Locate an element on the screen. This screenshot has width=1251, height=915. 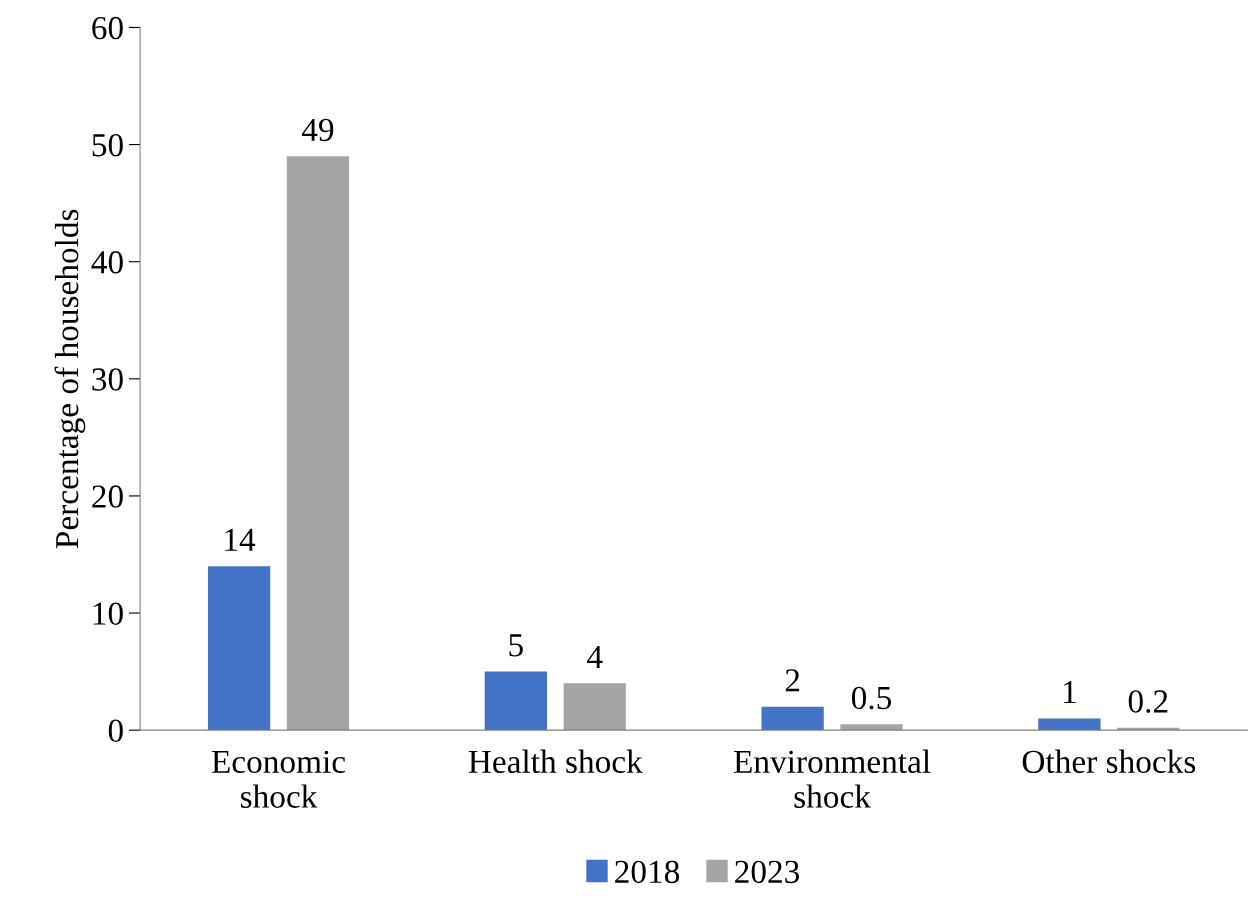
legend-label: 2018 is located at coordinates (647, 872).